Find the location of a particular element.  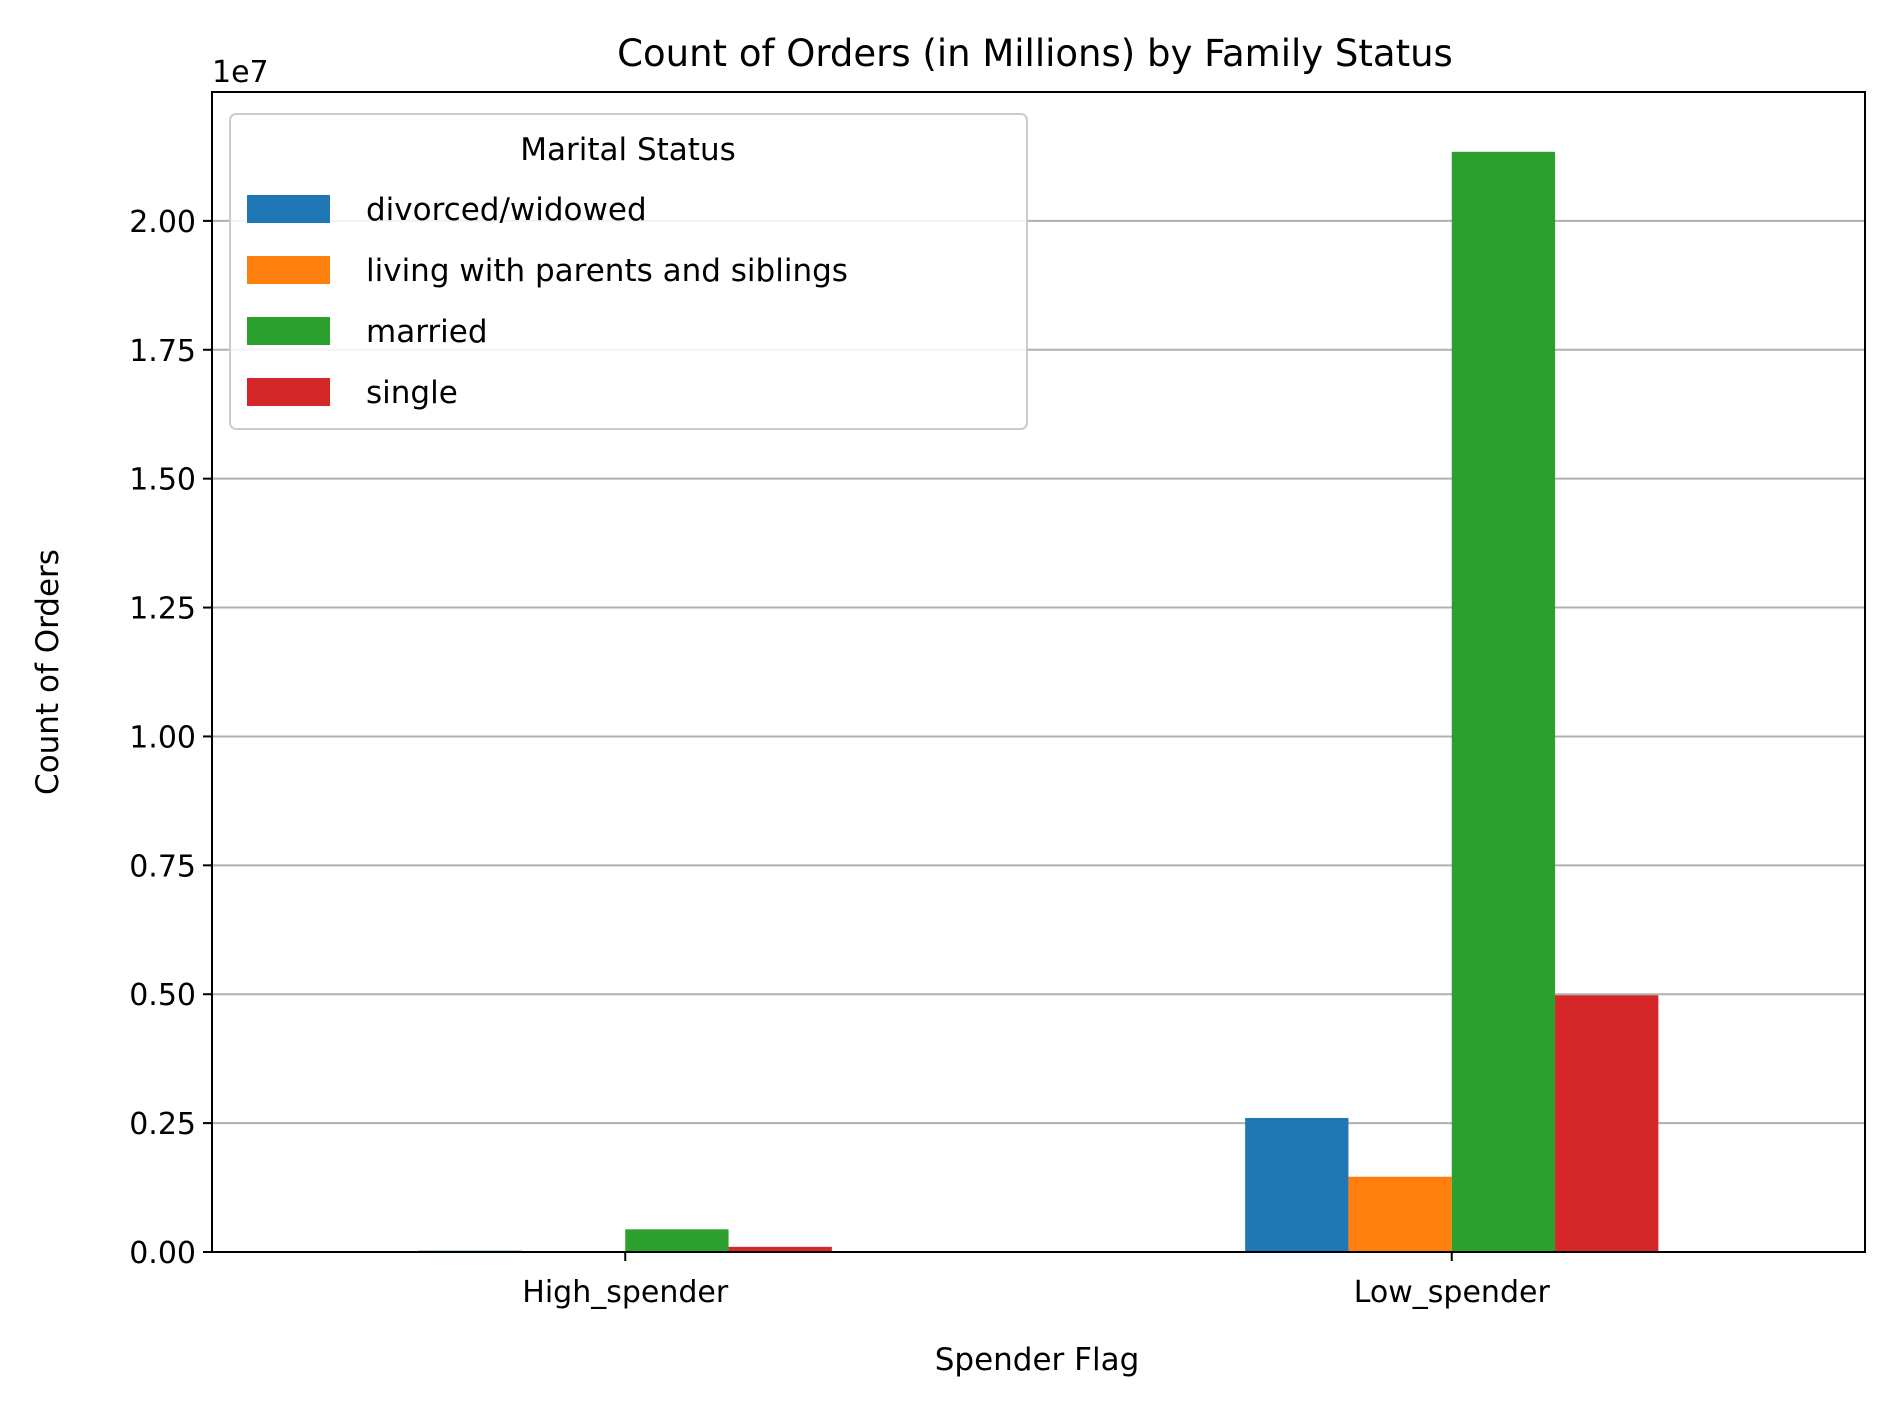

y-tick-label: 0.25 is located at coordinates (162, 1124).